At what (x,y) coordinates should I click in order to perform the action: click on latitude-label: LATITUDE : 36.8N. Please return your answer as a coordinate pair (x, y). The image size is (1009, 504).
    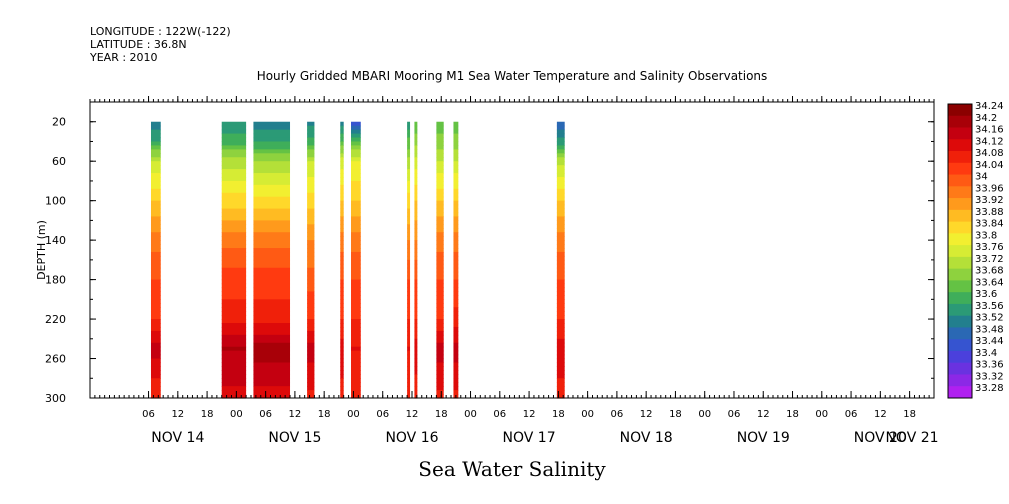
    Looking at the image, I should click on (138, 44).